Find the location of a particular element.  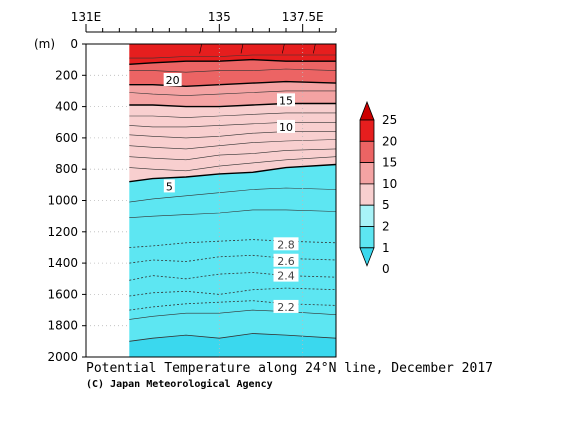

isotherm-t5 is located at coordinates (233, 173).